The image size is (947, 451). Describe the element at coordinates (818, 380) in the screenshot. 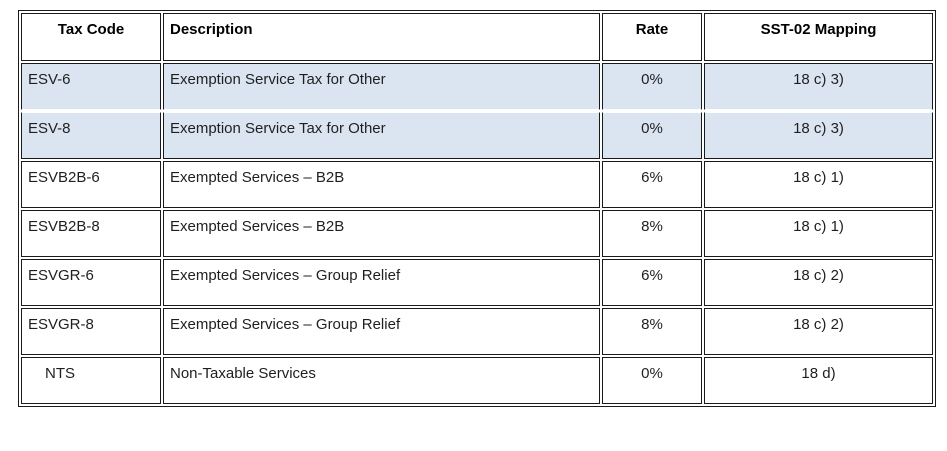

I see `cell-sst02-mapping: 18 d)` at that location.